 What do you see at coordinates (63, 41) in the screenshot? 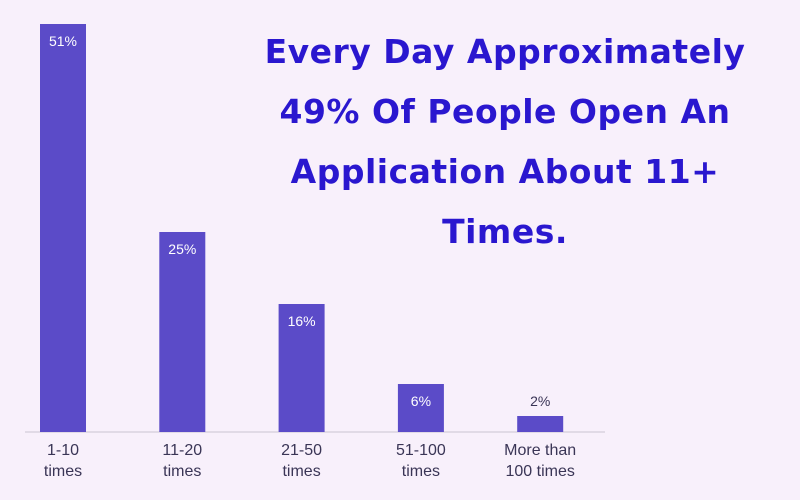
I see `value-label: 51%` at bounding box center [63, 41].